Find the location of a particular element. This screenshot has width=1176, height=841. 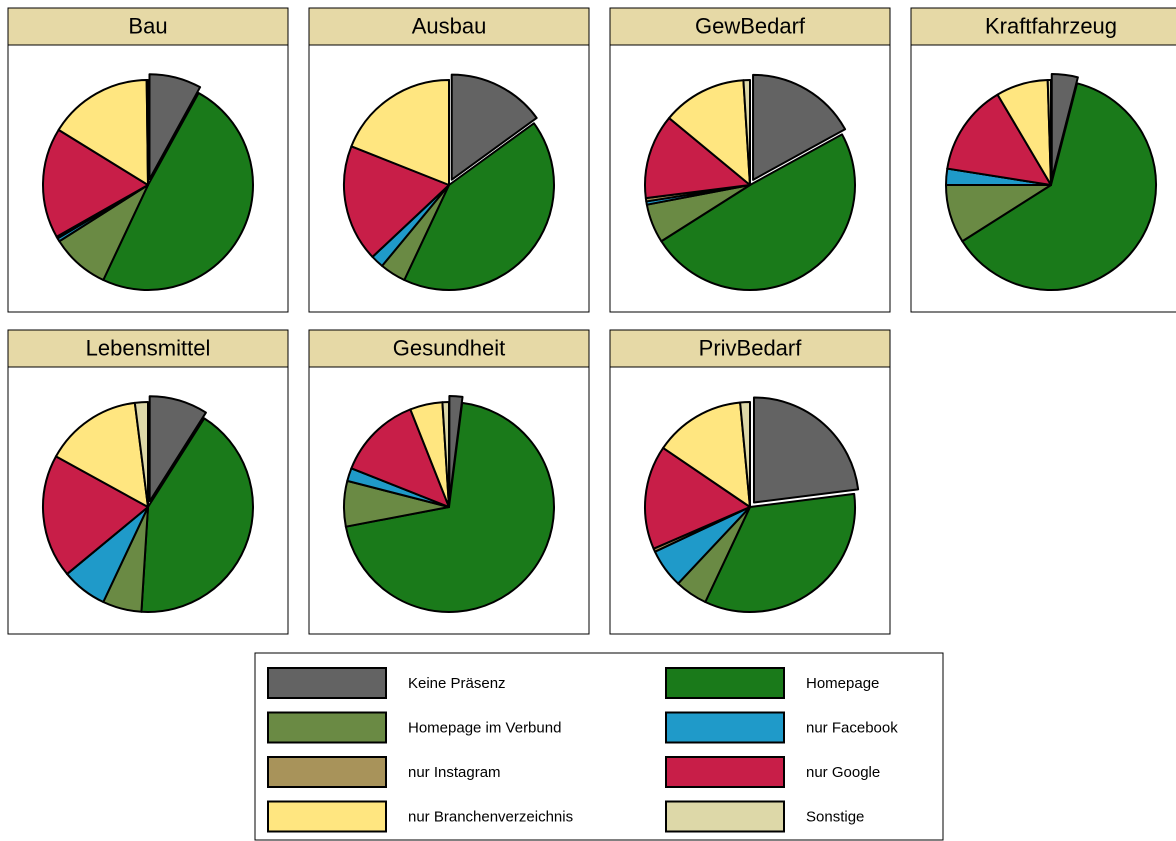

panel-title: Kraftfahrzeug is located at coordinates (1051, 25).